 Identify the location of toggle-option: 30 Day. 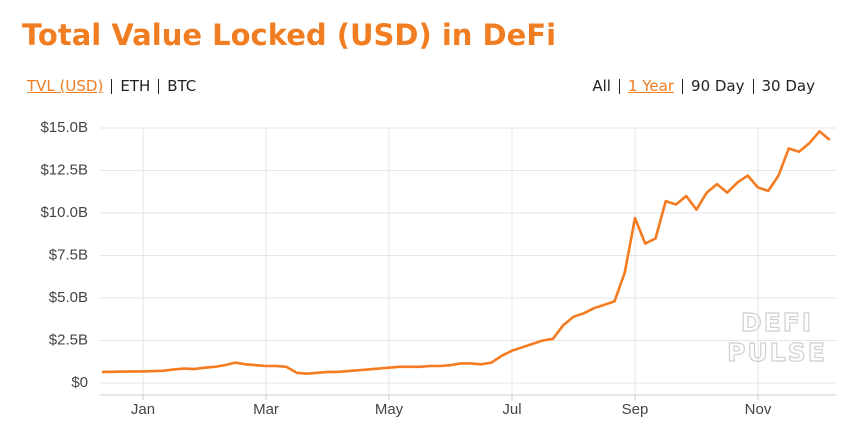
(788, 86).